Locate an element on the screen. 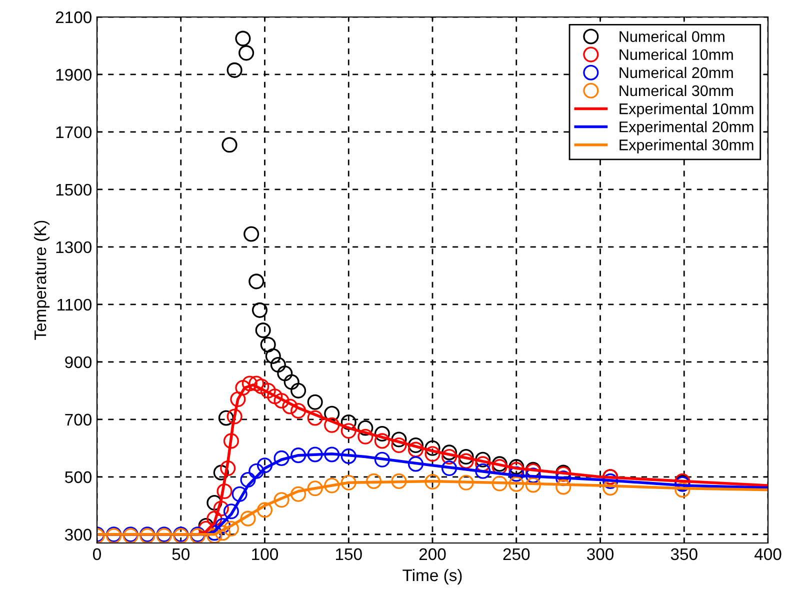 The image size is (786, 602). y-tick-label: 2100 is located at coordinates (74, 17).